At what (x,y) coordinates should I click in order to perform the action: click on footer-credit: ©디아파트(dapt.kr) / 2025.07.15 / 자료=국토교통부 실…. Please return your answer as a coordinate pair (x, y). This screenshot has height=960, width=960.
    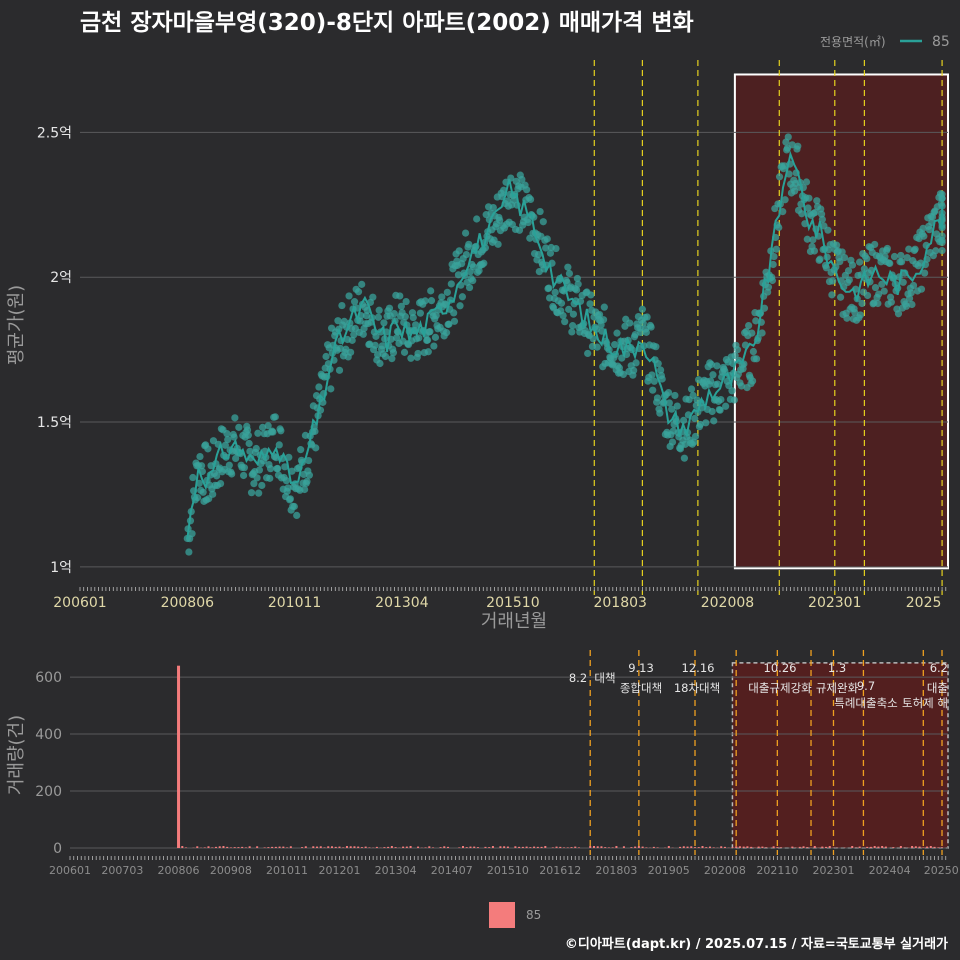
    Looking at the image, I should click on (756, 944).